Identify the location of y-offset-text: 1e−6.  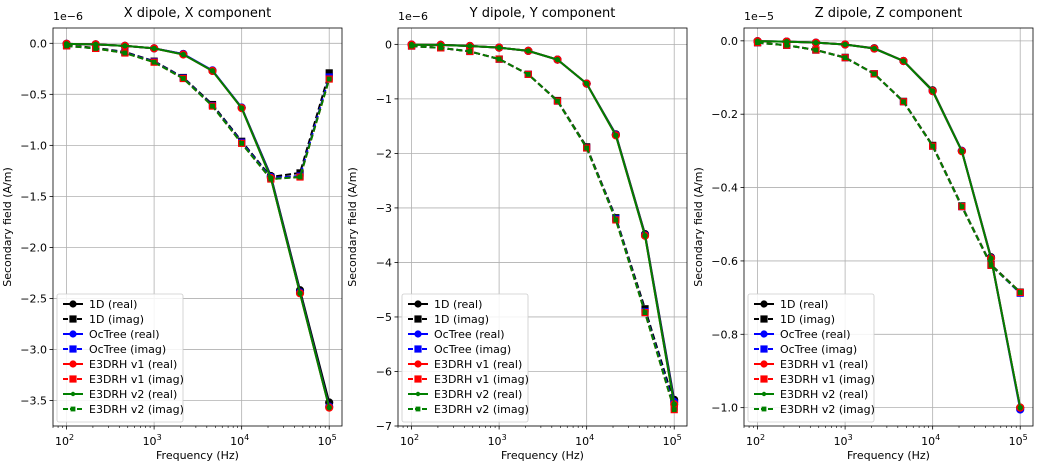
(413, 16).